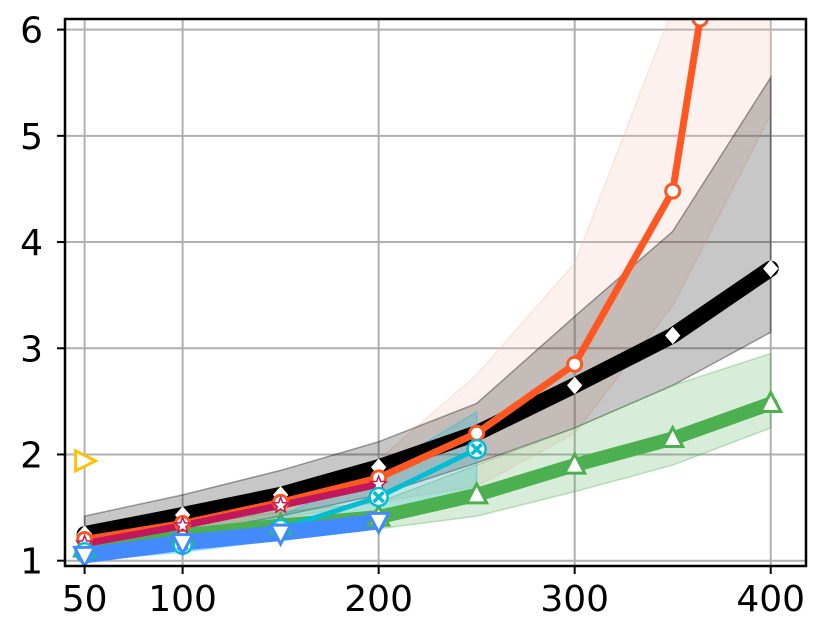 The image size is (829, 641). What do you see at coordinates (770, 599) in the screenshot?
I see `x-tick-label: 400` at bounding box center [770, 599].